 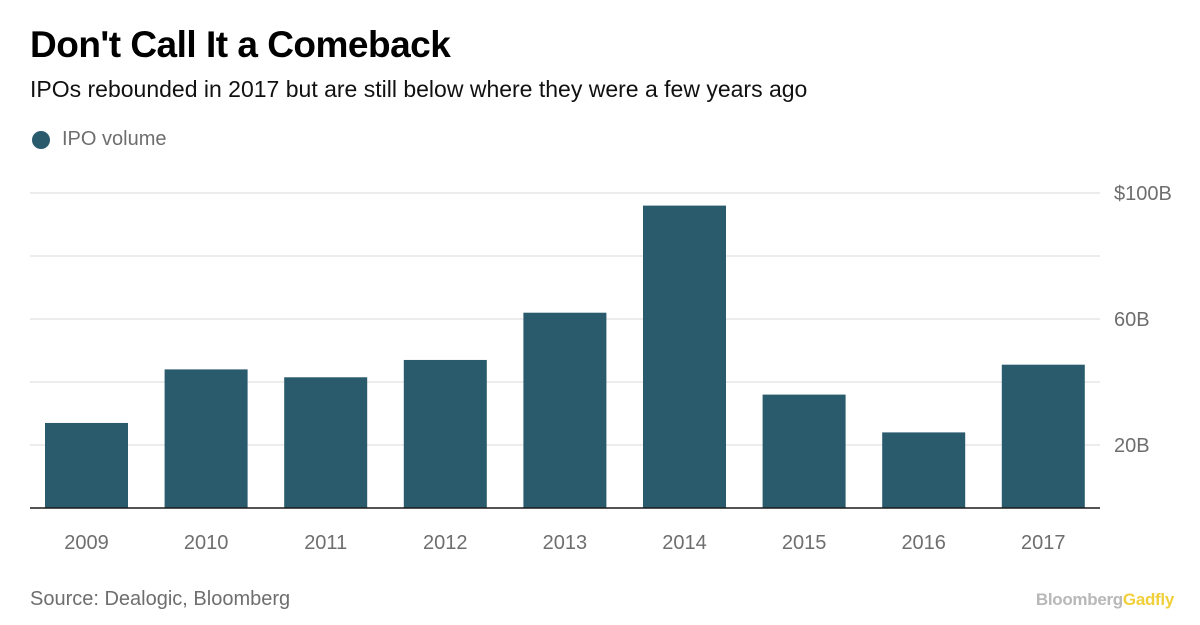 I want to click on x-tick-label: 2016, so click(x=923, y=543).